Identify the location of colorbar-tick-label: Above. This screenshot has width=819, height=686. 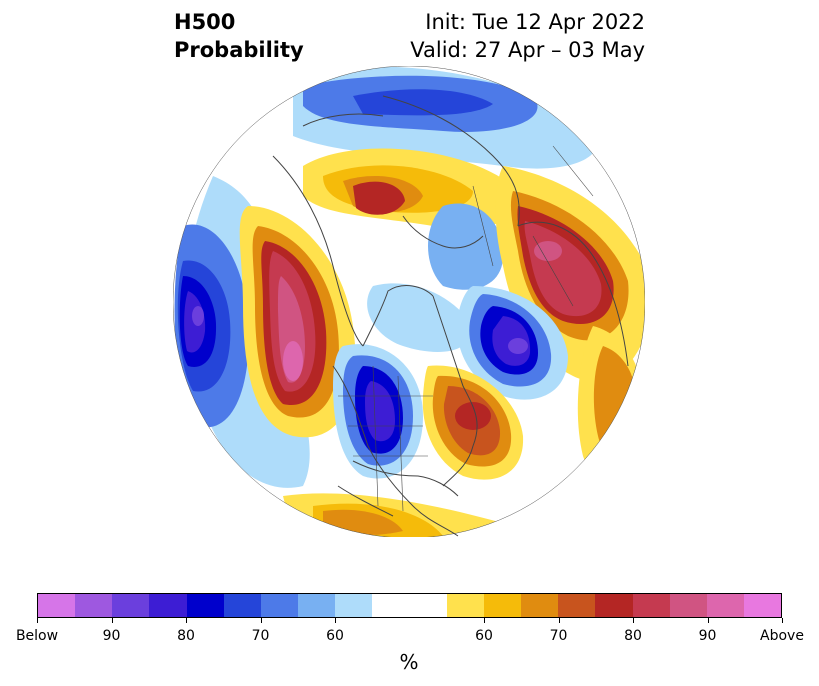
(782, 636).